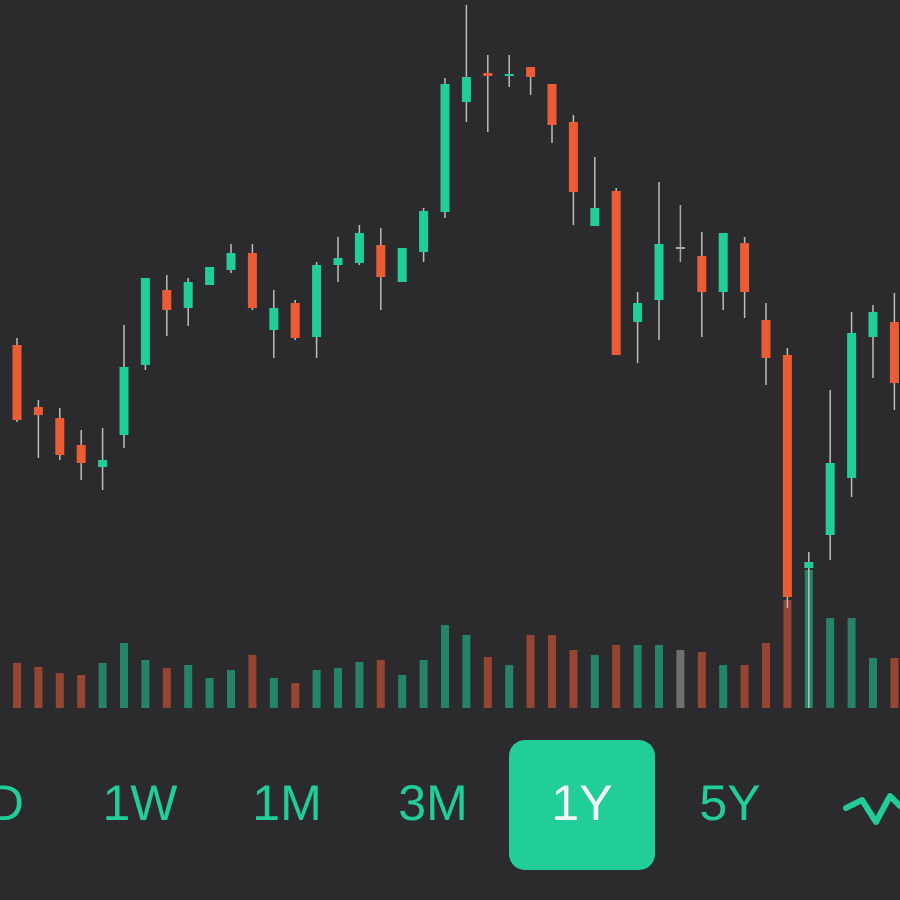  Describe the element at coordinates (729, 803) in the screenshot. I see `range-tab: 5Y` at that location.